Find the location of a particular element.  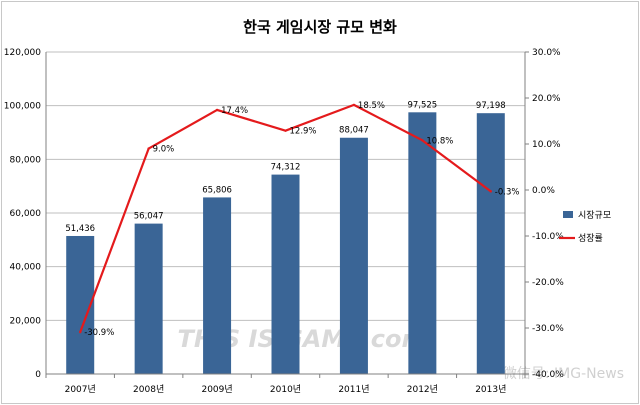

watermark-wechat: 微信号: IMG-News is located at coordinates (563, 374).